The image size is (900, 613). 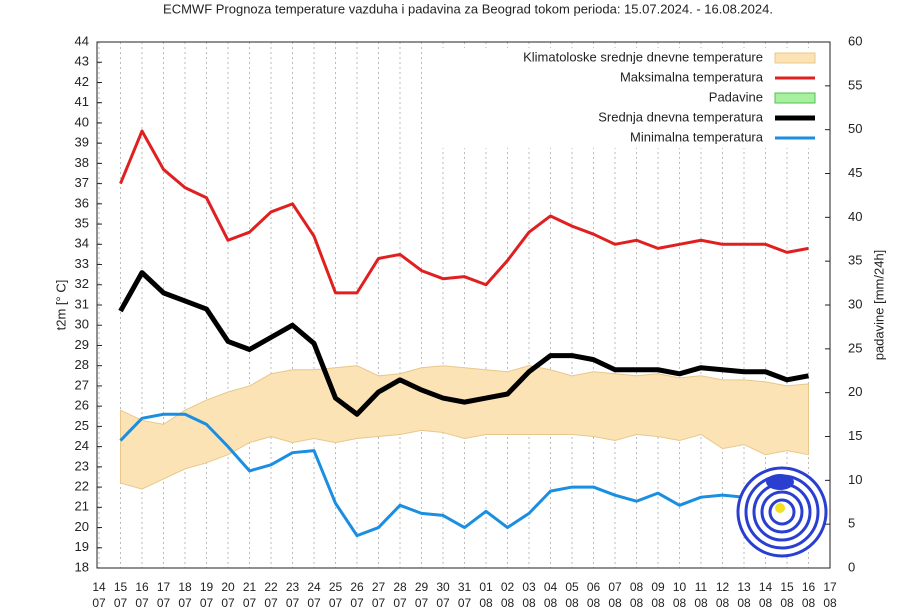 What do you see at coordinates (529, 595) in the screenshot?
I see `x-tick-label: 03 08` at bounding box center [529, 595].